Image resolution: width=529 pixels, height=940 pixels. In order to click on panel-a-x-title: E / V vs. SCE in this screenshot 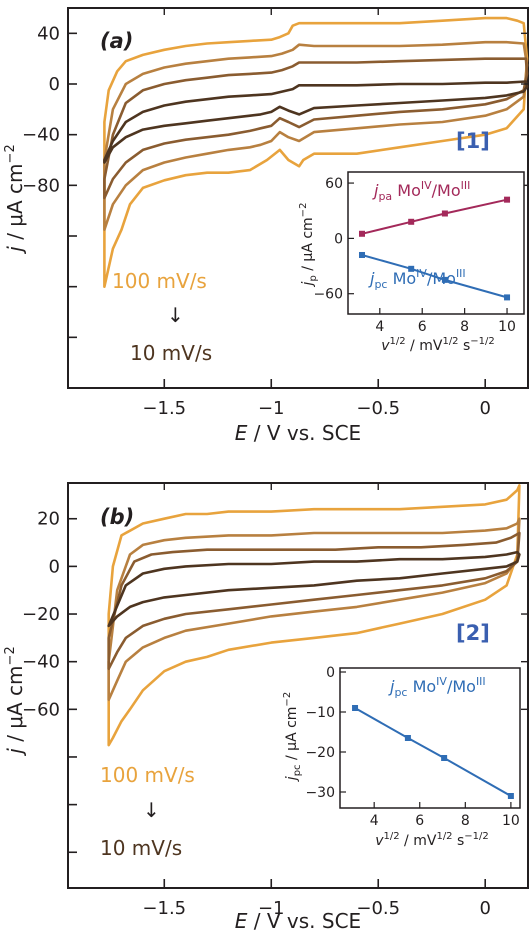, I will do `click(298, 433)`.